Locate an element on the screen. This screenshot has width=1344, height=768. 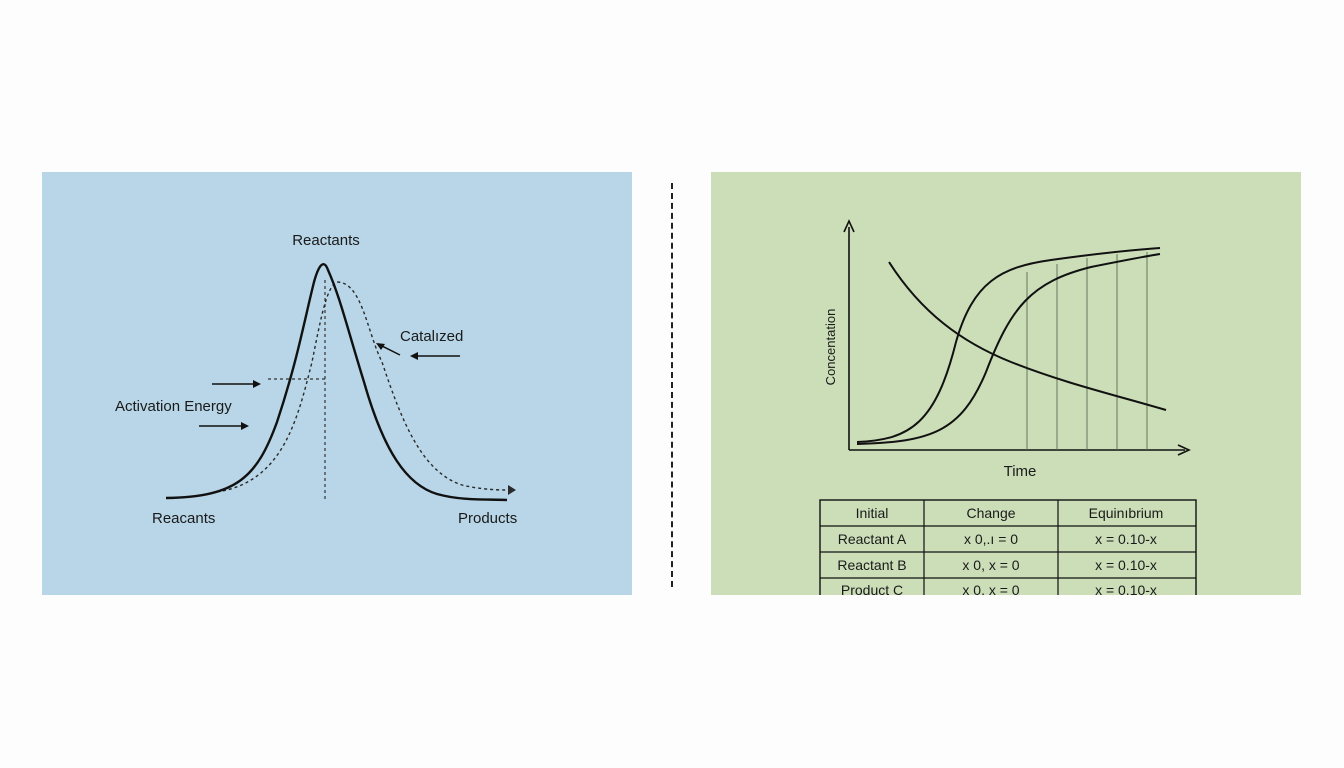
ice-header-change: Change is located at coordinates (990, 513).